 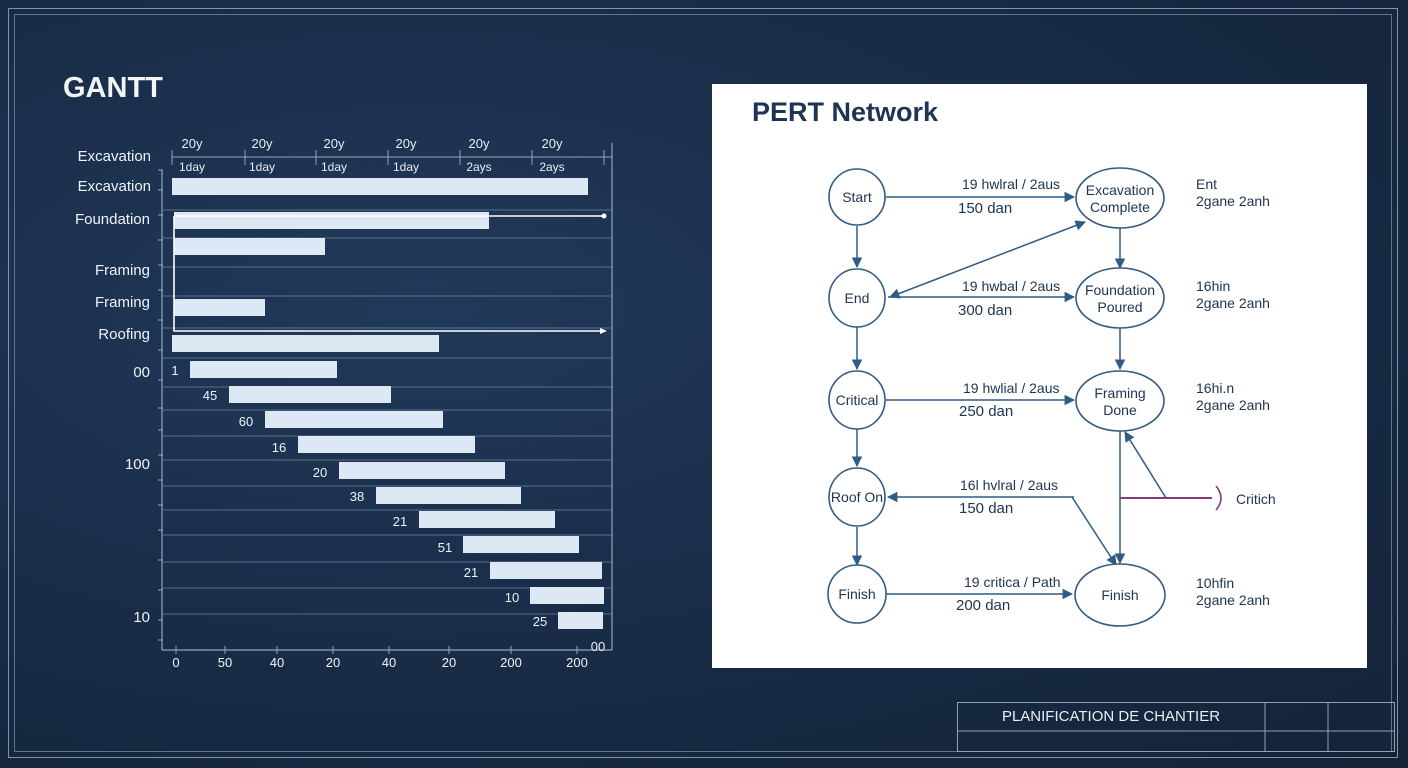 I want to click on pert-edge-label: 19 hwlral / 2aus, so click(x=1011, y=184).